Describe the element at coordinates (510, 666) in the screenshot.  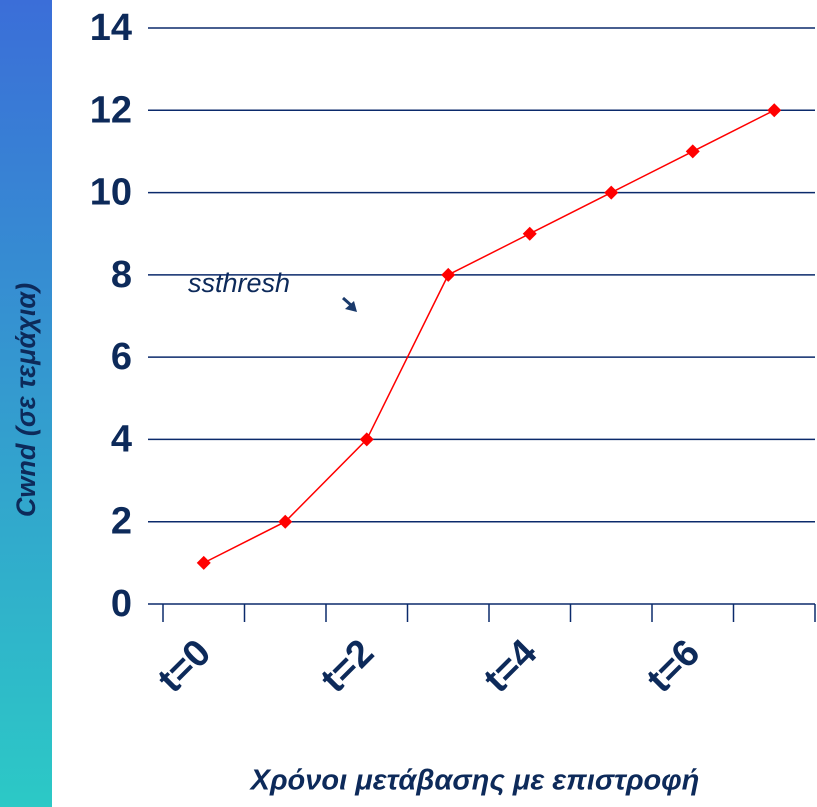
I see `x-tick-label: t=4` at that location.